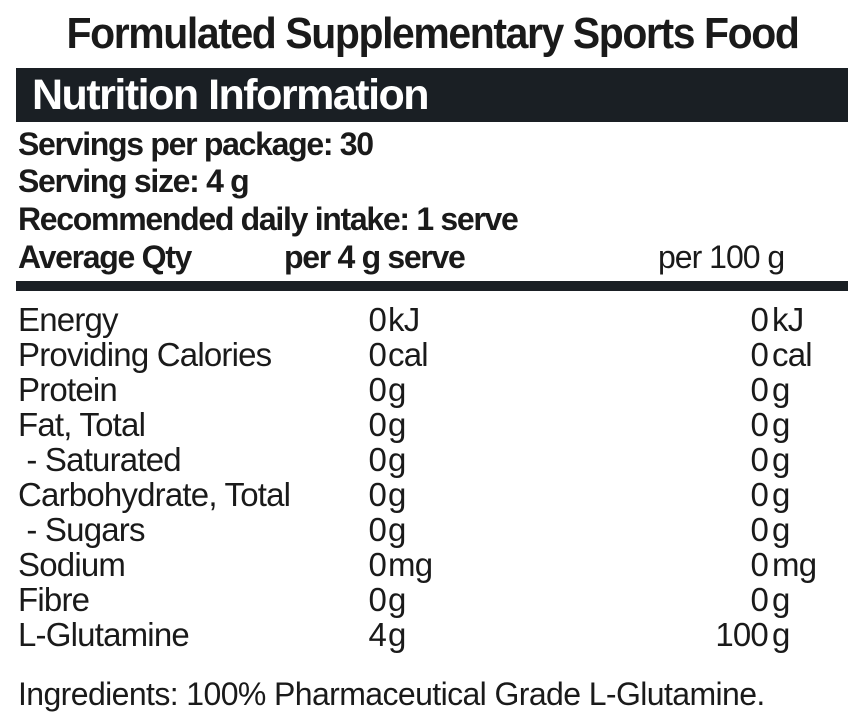 The width and height of the screenshot is (865, 728). What do you see at coordinates (375, 257) in the screenshot?
I see `column-header-per-serve: per 4 g serve` at bounding box center [375, 257].